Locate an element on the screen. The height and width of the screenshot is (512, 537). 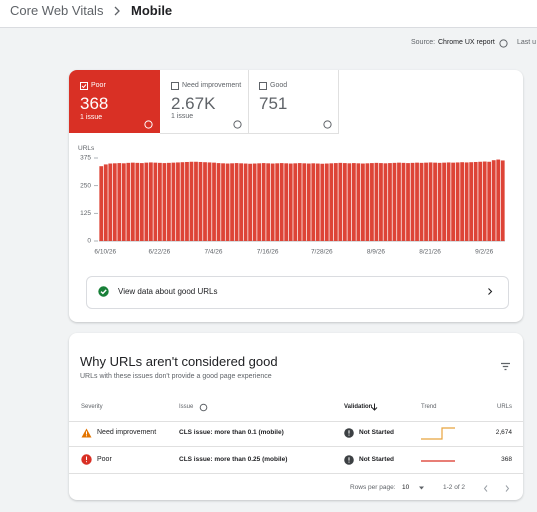
column-header: Severity is located at coordinates (92, 407).